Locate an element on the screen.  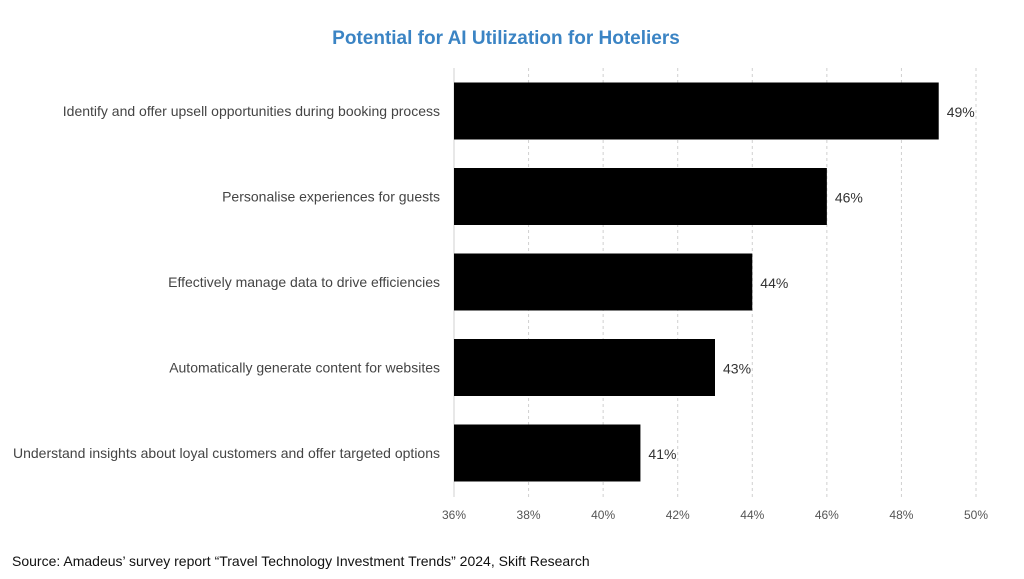
x-tick-label: 44% is located at coordinates (752, 515).